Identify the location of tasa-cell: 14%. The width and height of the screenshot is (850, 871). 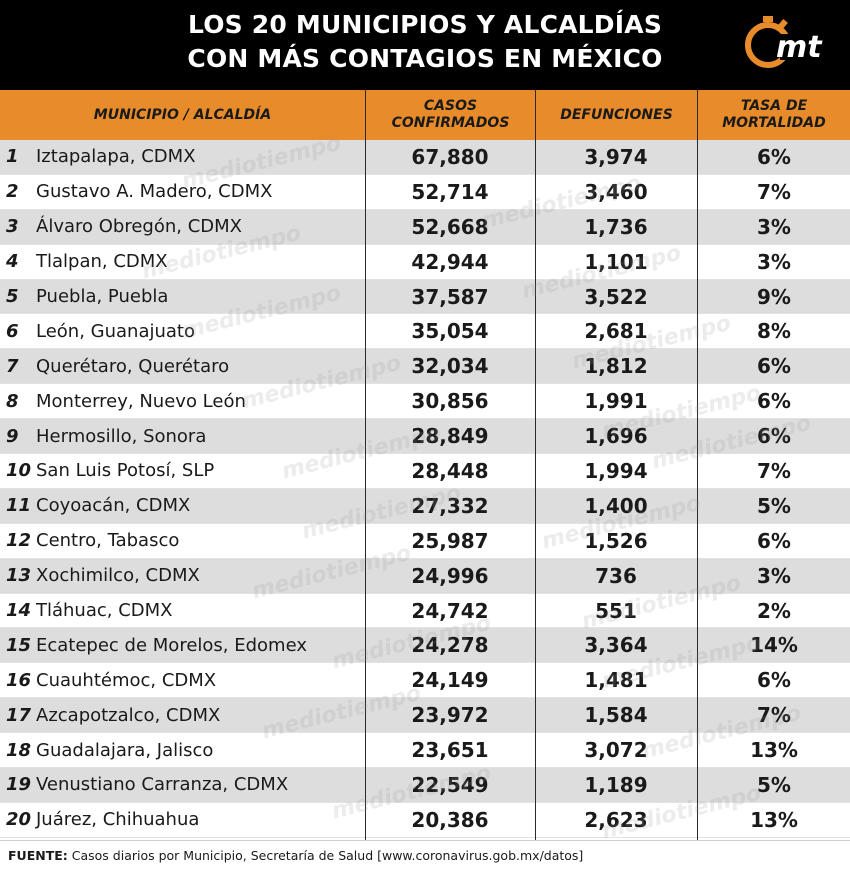
(774, 645).